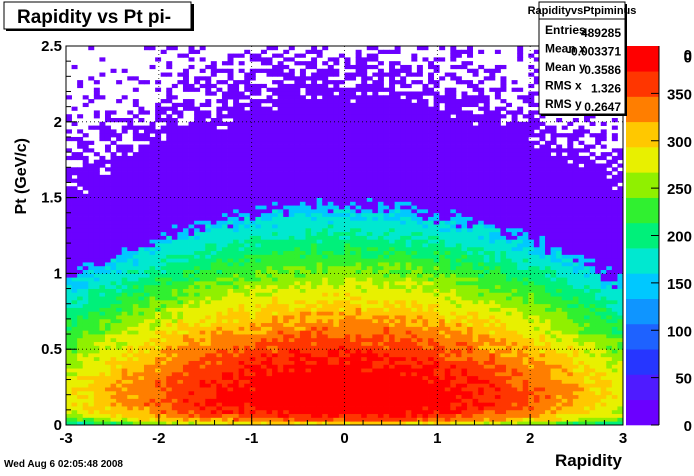 Image resolution: width=694 pixels, height=476 pixels. I want to click on chart-title: Rapidity vs Pt pi-, so click(94, 17).